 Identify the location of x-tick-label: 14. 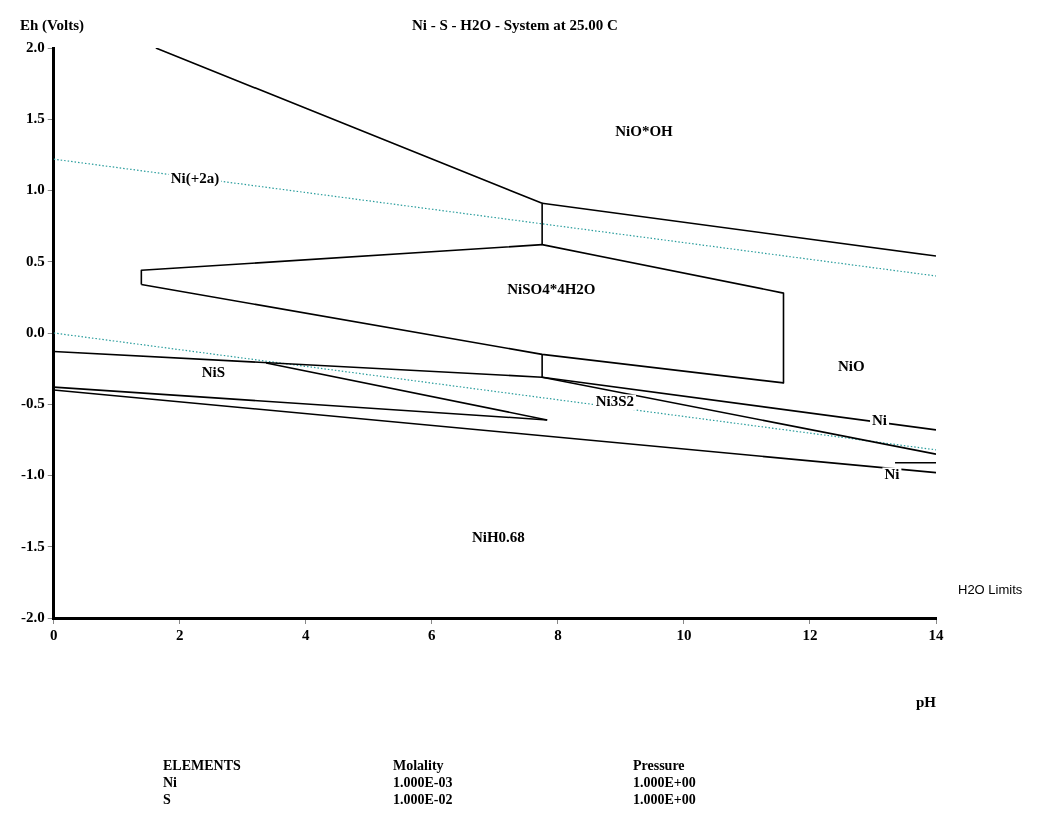
(936, 634).